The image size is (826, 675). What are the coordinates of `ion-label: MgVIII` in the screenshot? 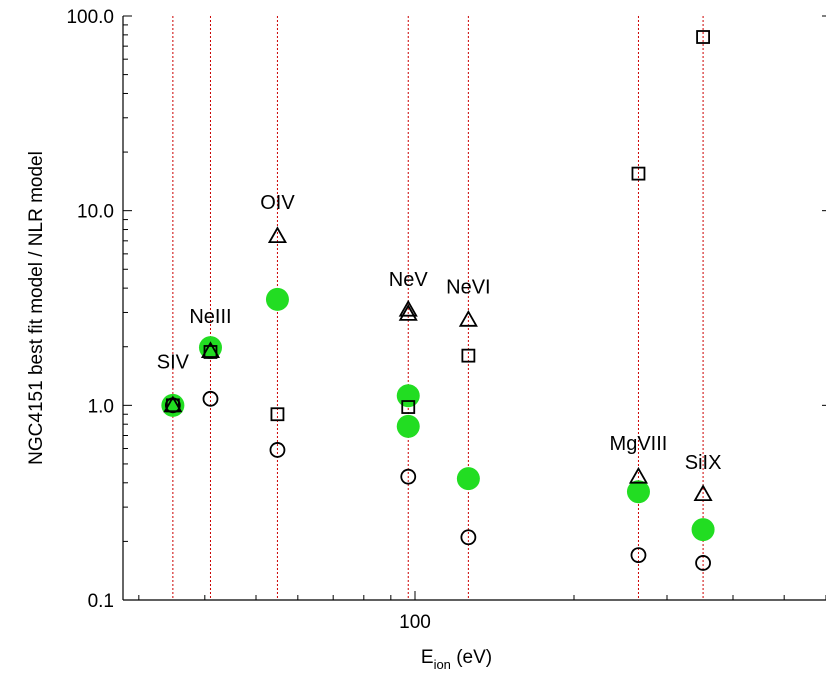 It's located at (639, 444).